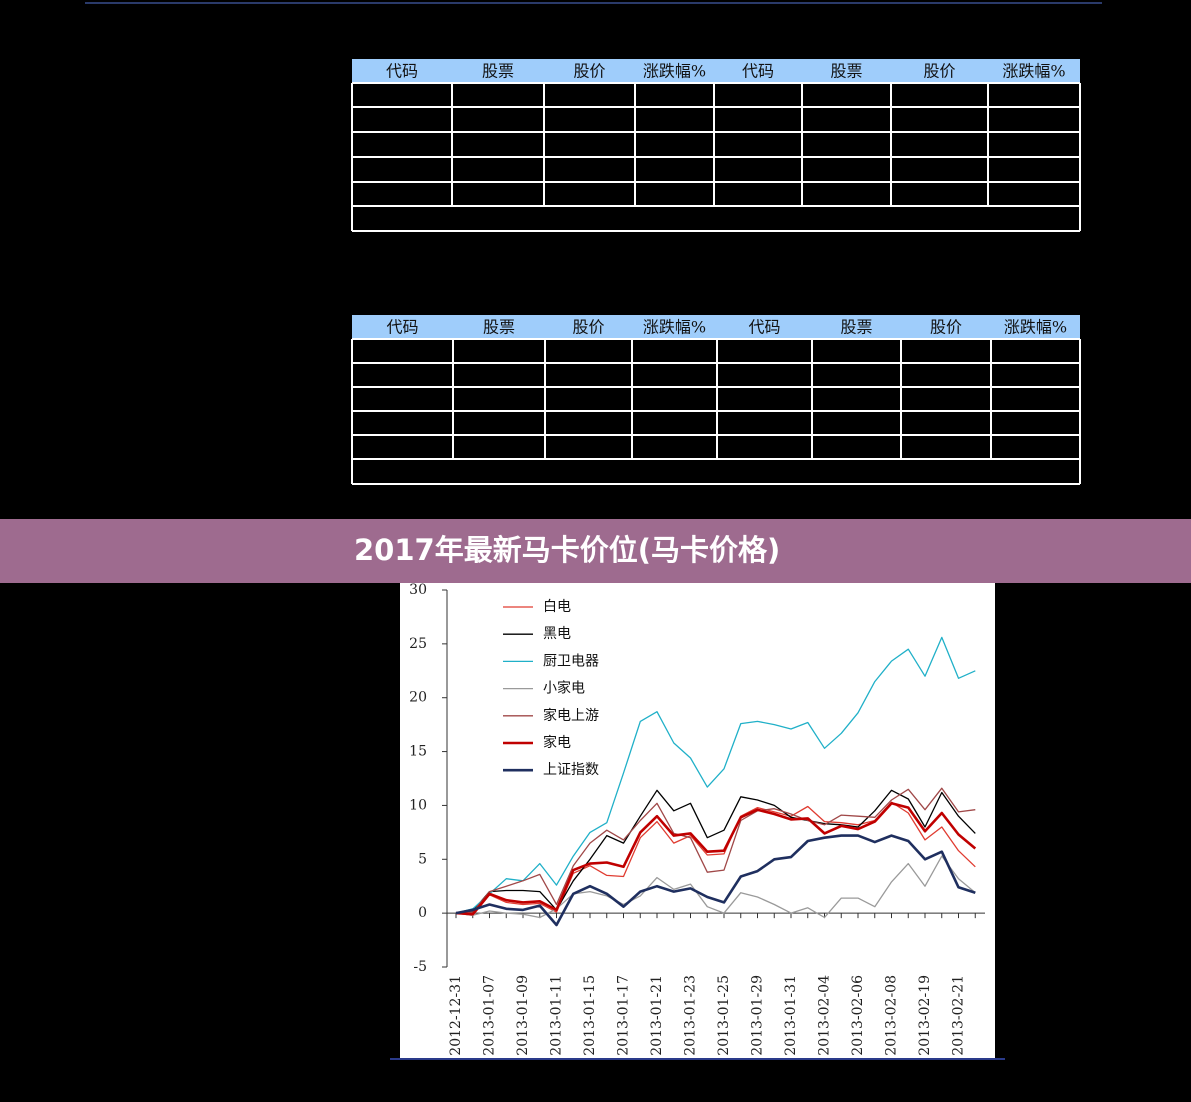 This screenshot has height=1102, width=1191. Describe the element at coordinates (418, 644) in the screenshot. I see `y-tick-label: 25` at that location.